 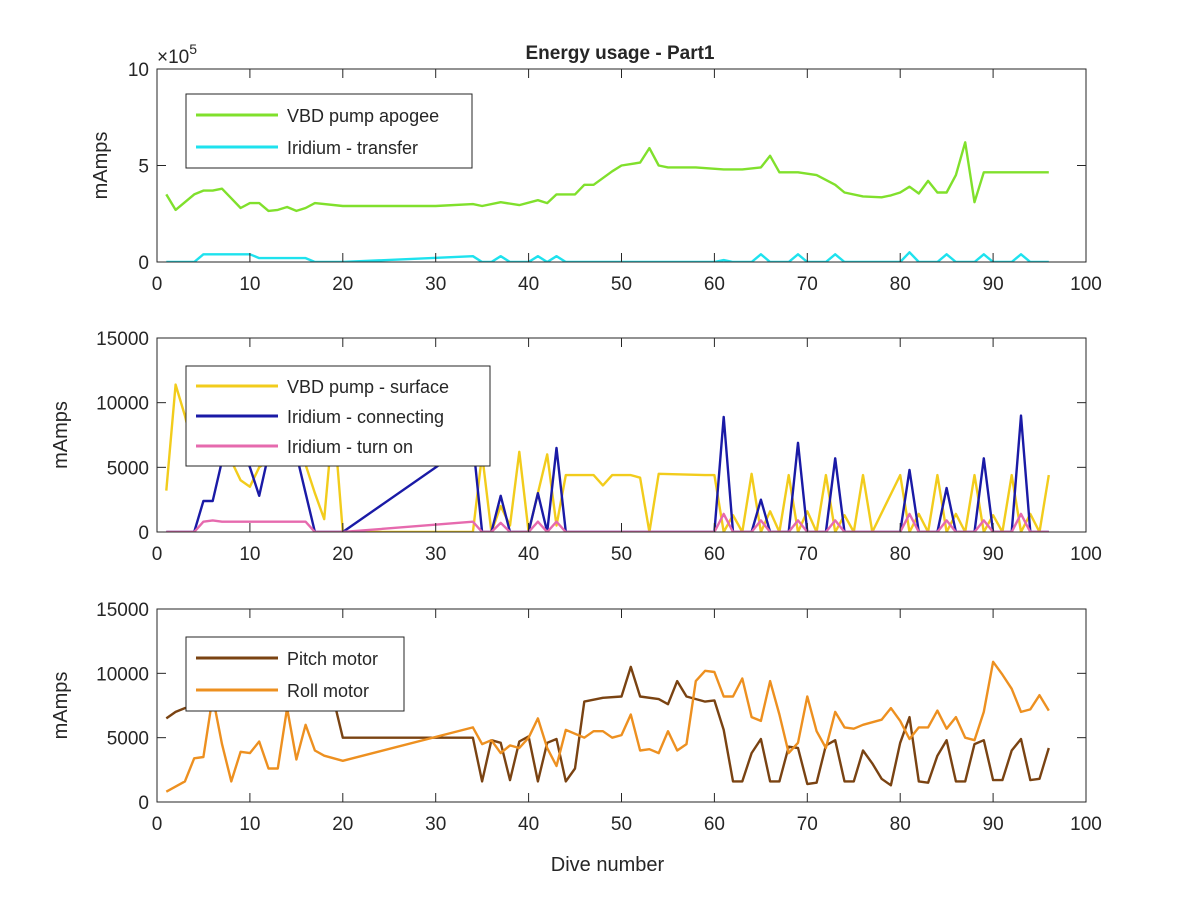 What do you see at coordinates (608, 865) in the screenshot?
I see `x-axis-label: Dive number` at bounding box center [608, 865].